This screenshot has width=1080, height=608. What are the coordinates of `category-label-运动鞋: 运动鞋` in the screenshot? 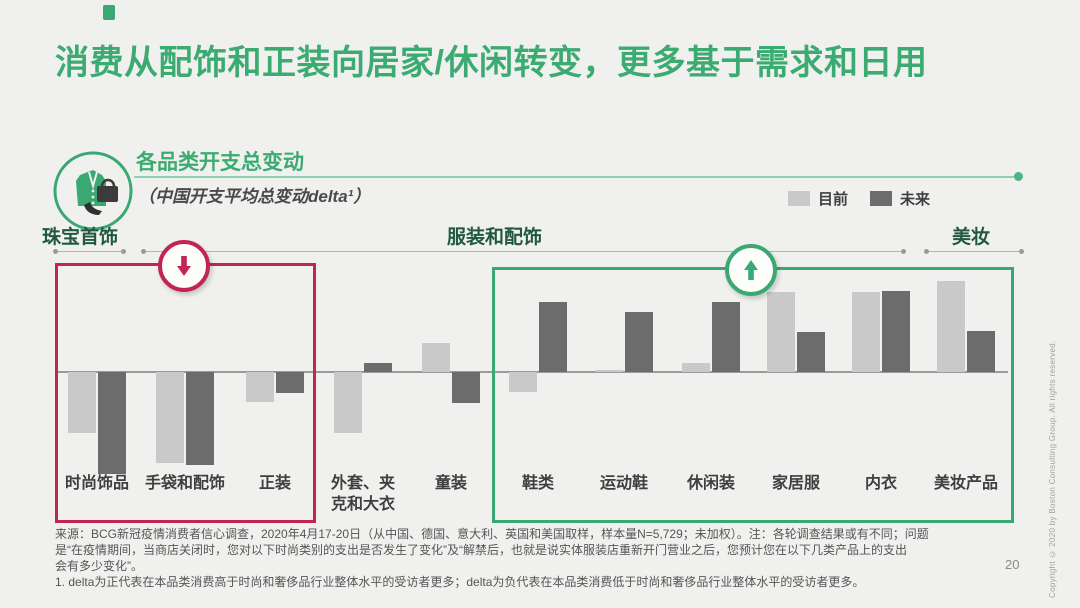 It's located at (623, 483).